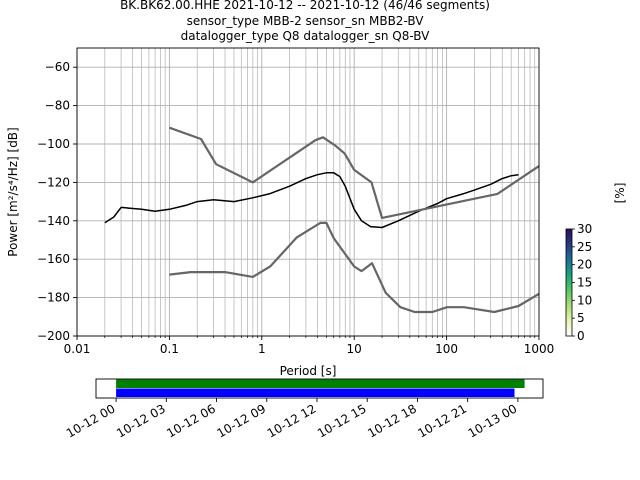  What do you see at coordinates (320, 383) in the screenshot?
I see `timeline-bar-green` at bounding box center [320, 383].